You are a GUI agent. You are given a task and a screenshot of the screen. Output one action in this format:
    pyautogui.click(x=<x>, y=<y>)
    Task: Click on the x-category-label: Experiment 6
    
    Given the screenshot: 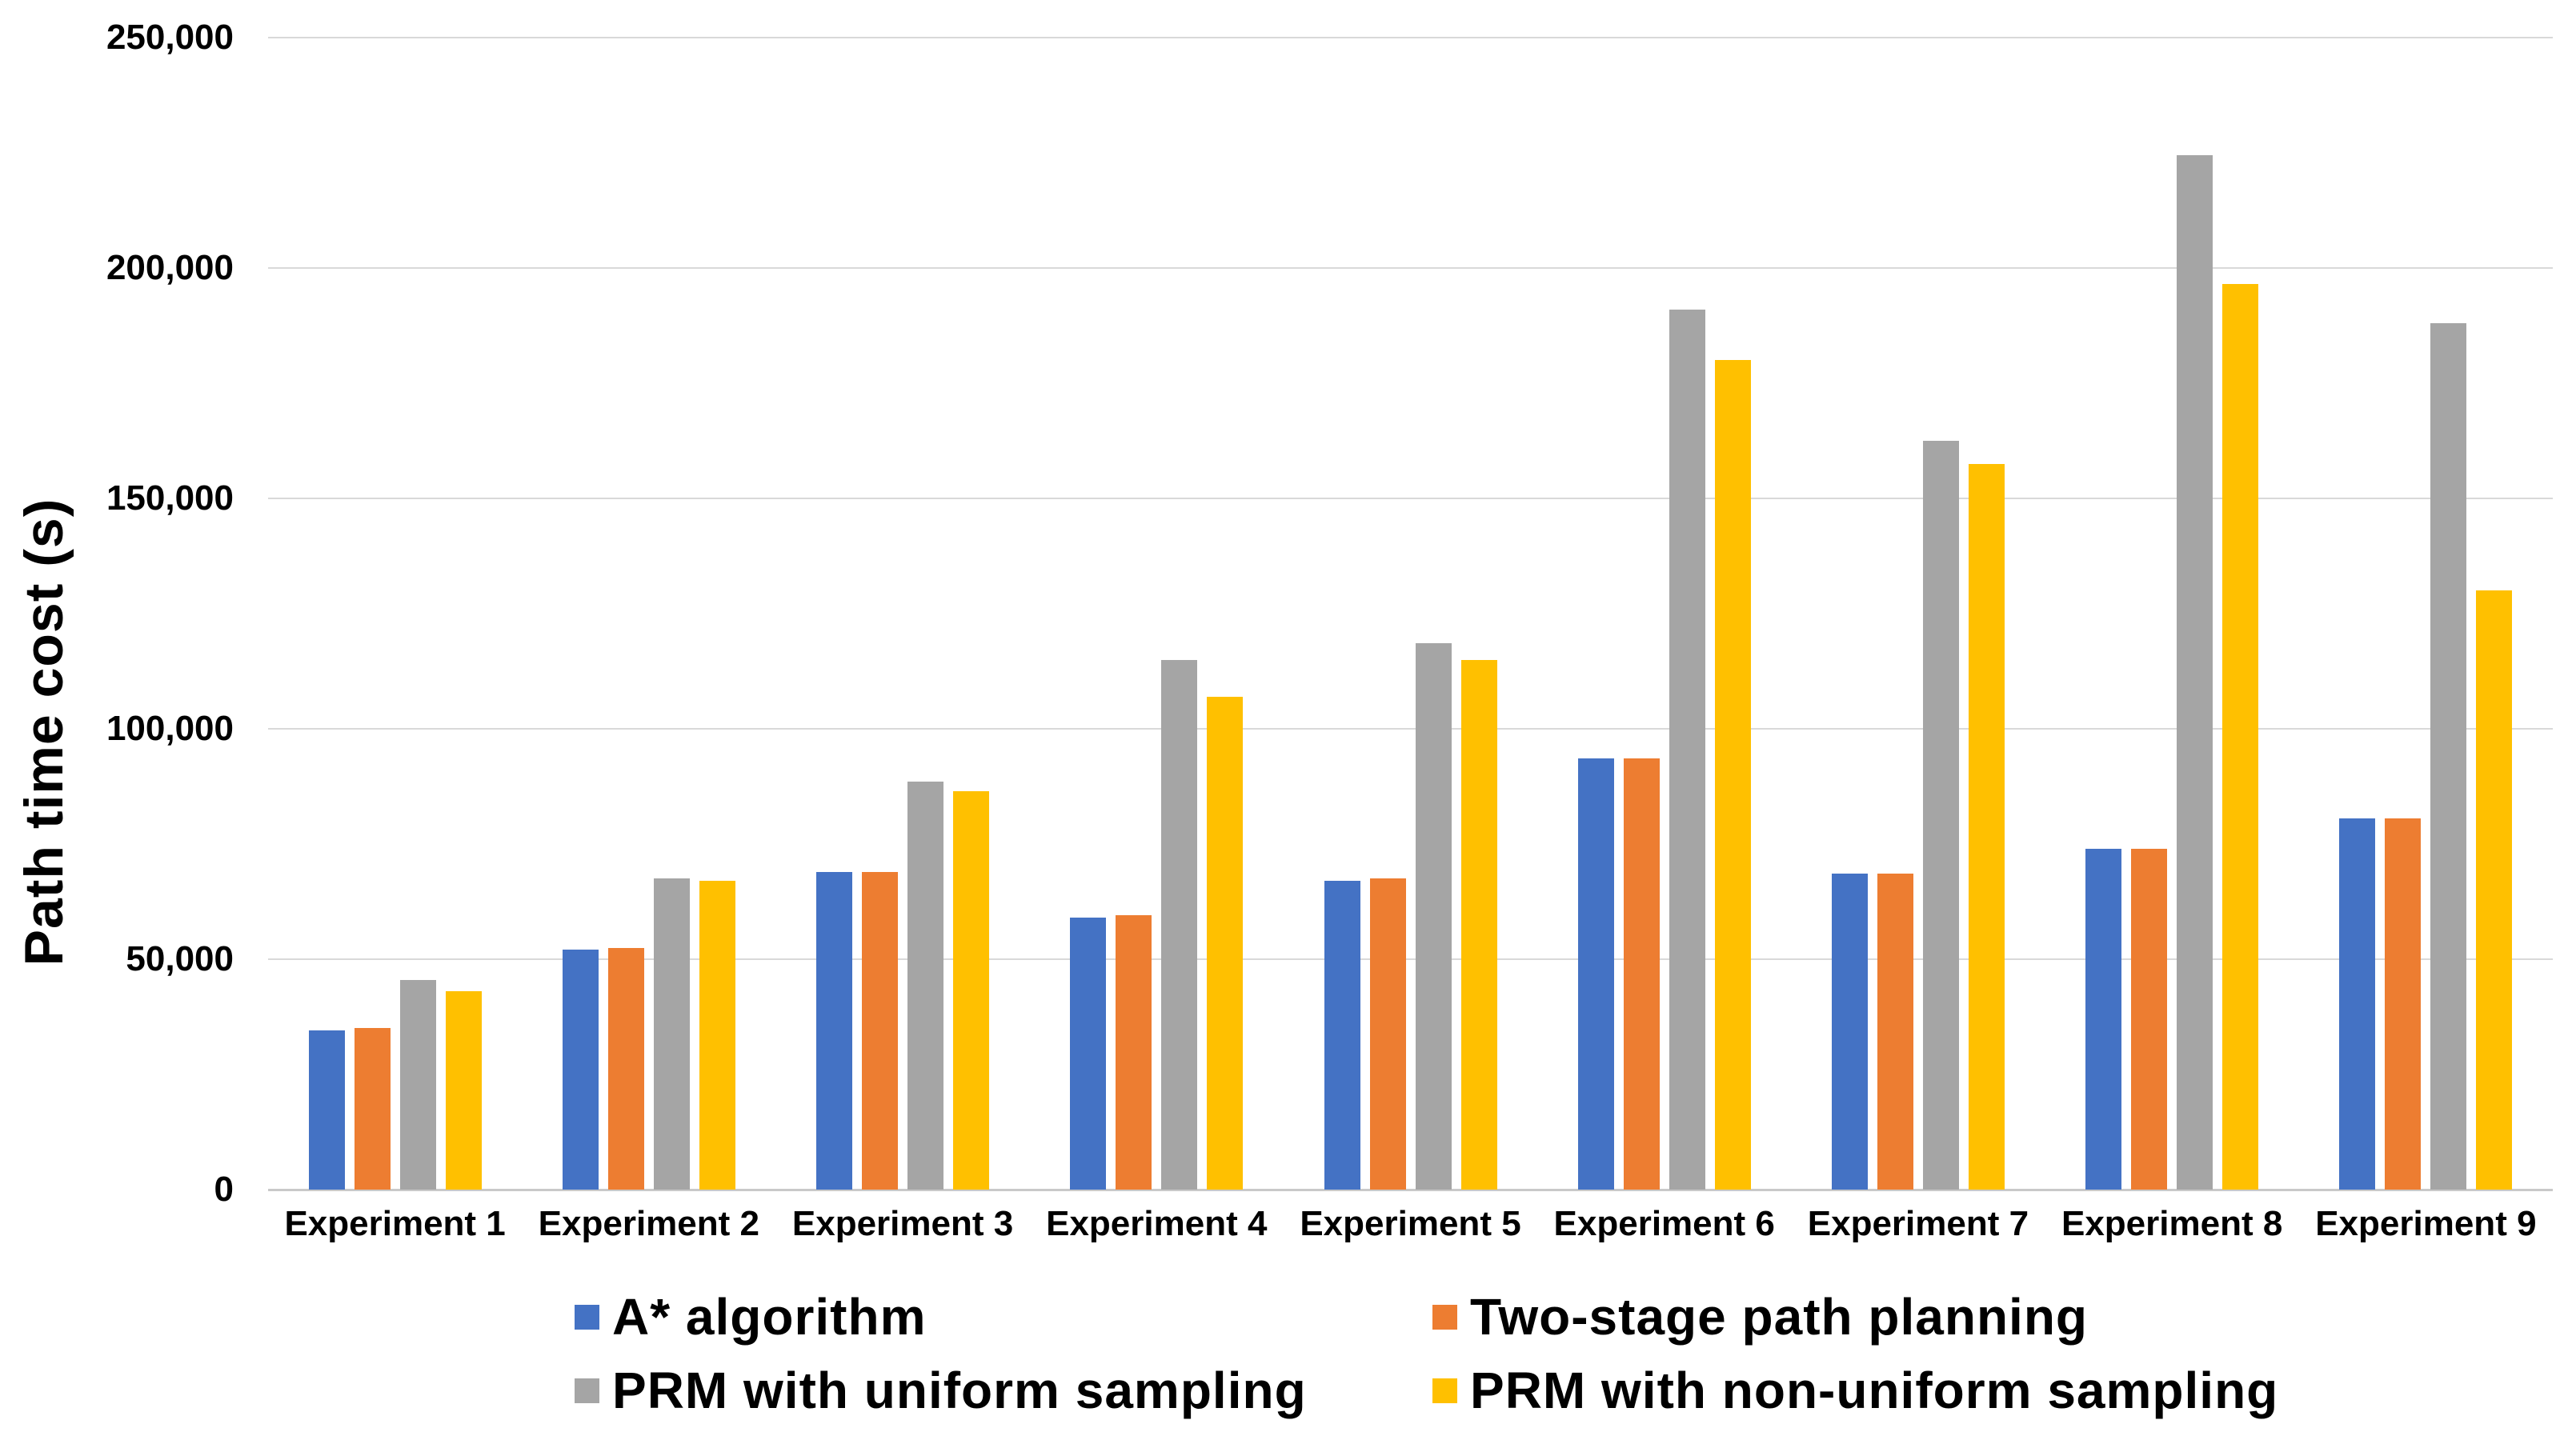 What is the action you would take?
    pyautogui.click(x=1664, y=1223)
    